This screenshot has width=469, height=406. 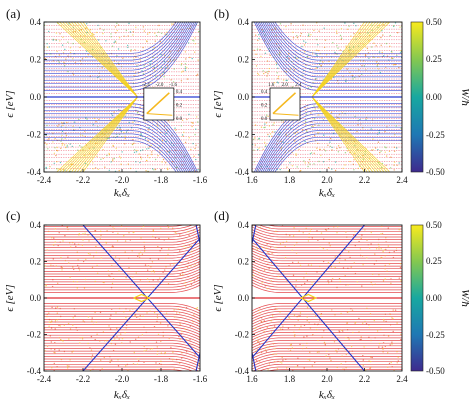 What do you see at coordinates (10, 297) in the screenshot?
I see `y-axis-label: ϵ [eV]` at bounding box center [10, 297].